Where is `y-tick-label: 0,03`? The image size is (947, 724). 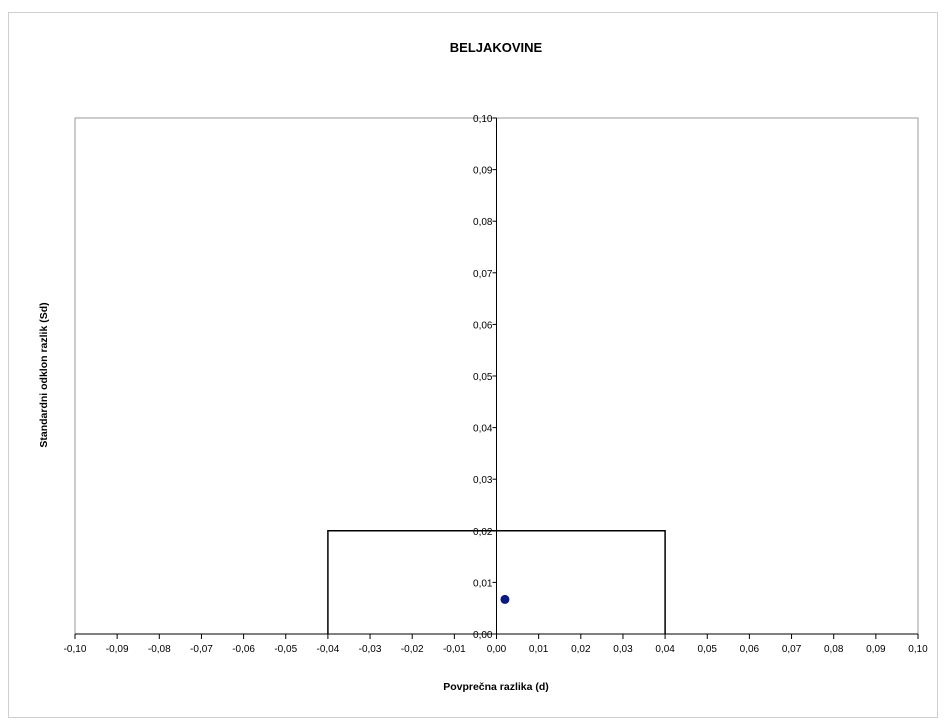 y-tick-label: 0,03 is located at coordinates (483, 480).